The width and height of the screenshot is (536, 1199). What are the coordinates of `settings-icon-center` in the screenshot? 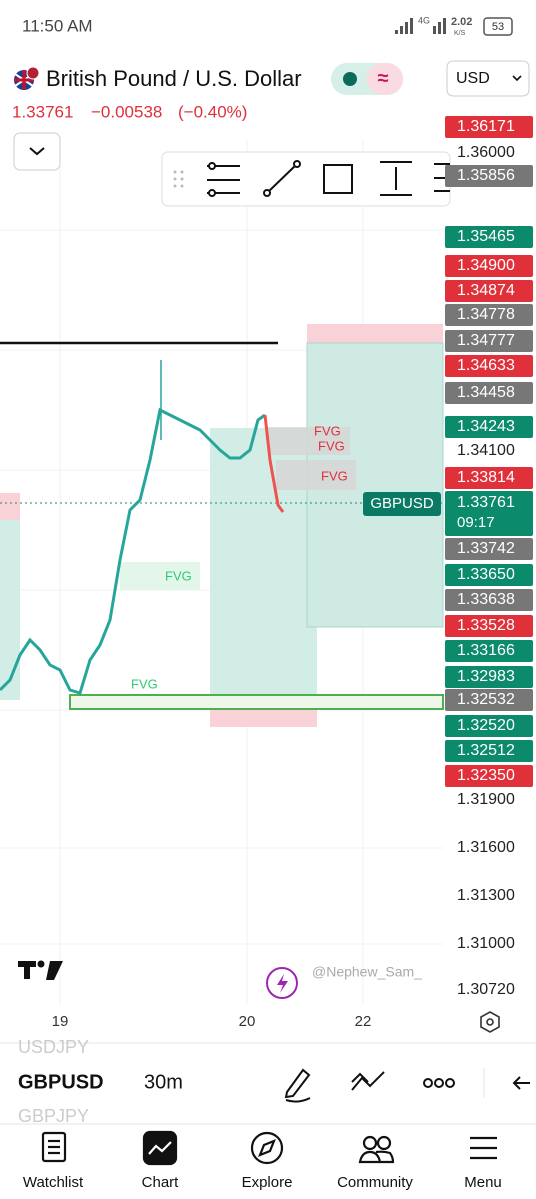 It's located at (490, 1022).